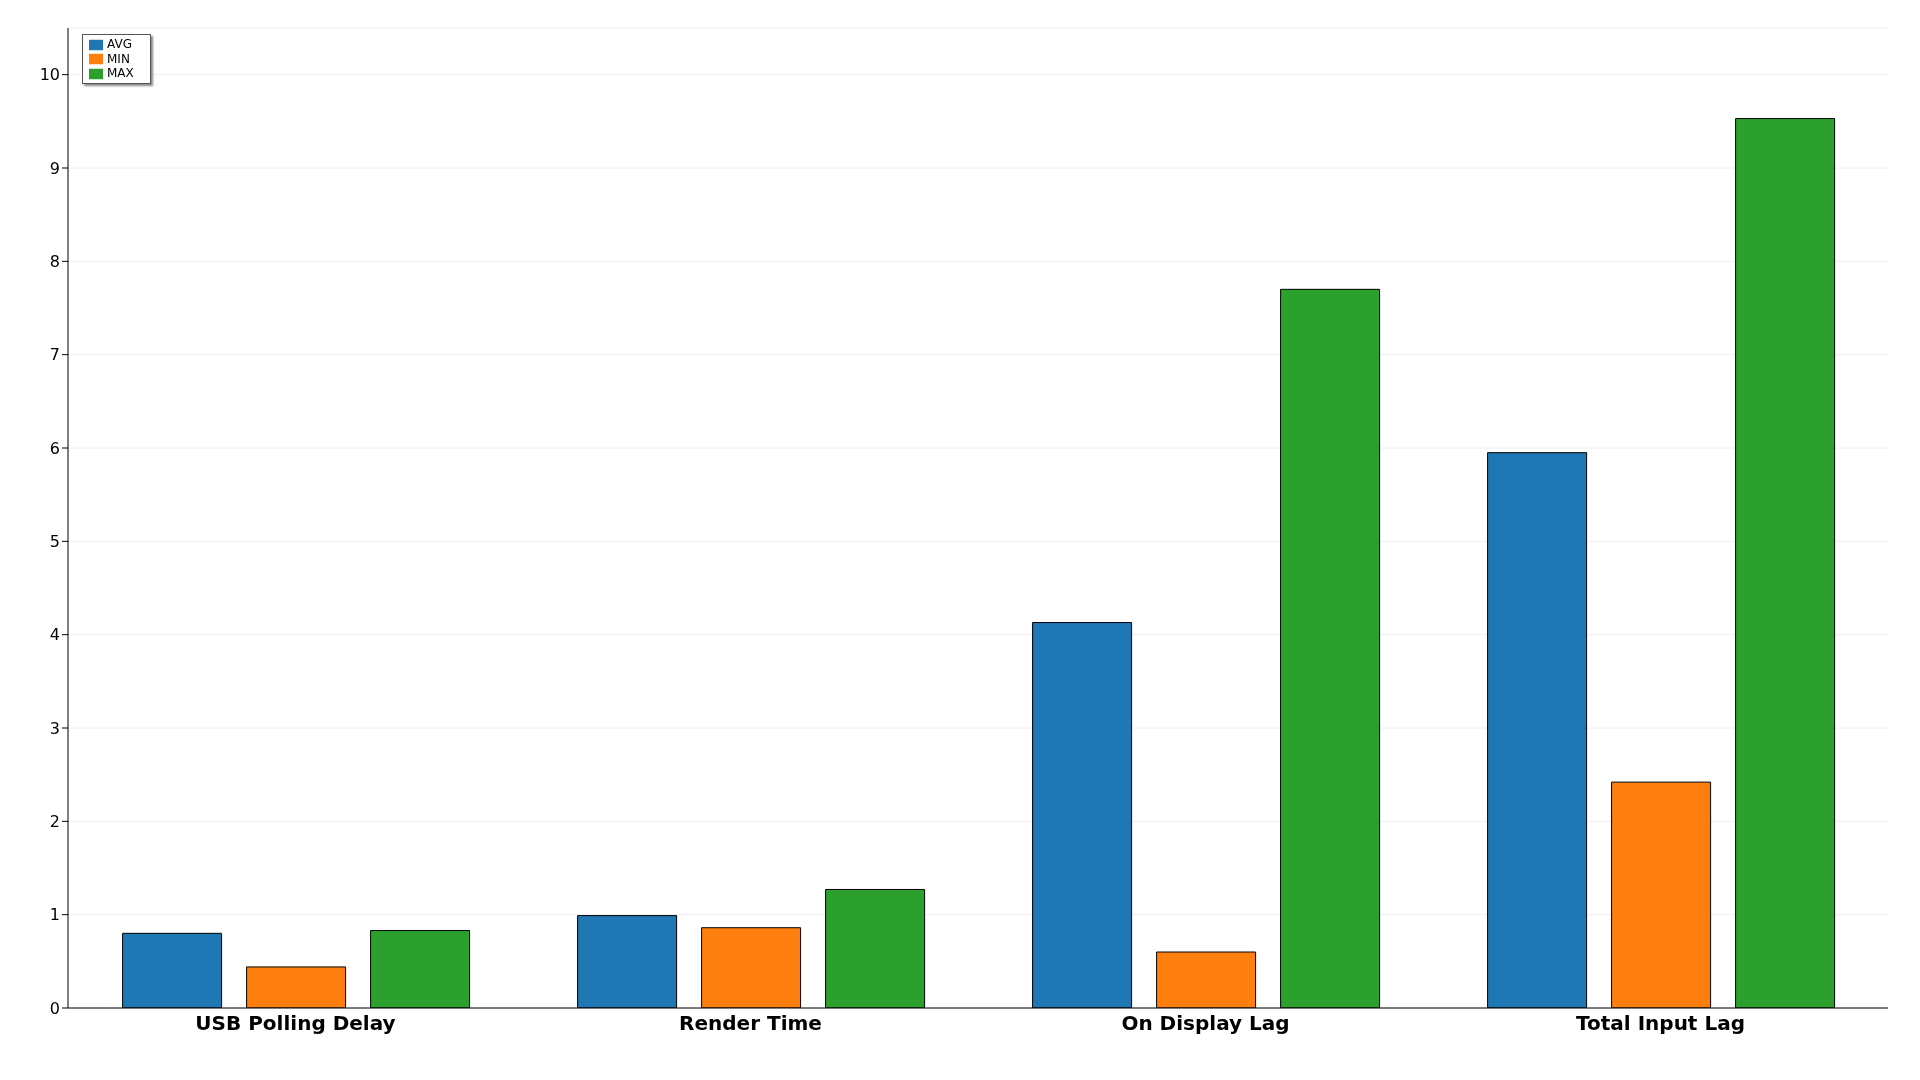 This screenshot has height=1080, width=1920. What do you see at coordinates (54, 1008) in the screenshot?
I see `y-tick-label: 0` at bounding box center [54, 1008].